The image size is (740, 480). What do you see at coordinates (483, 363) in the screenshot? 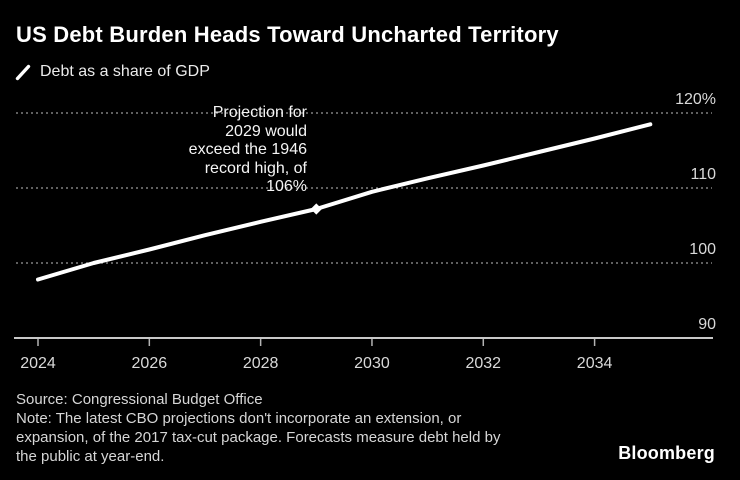
I see `x-axis-label-2032: 2032` at bounding box center [483, 363].